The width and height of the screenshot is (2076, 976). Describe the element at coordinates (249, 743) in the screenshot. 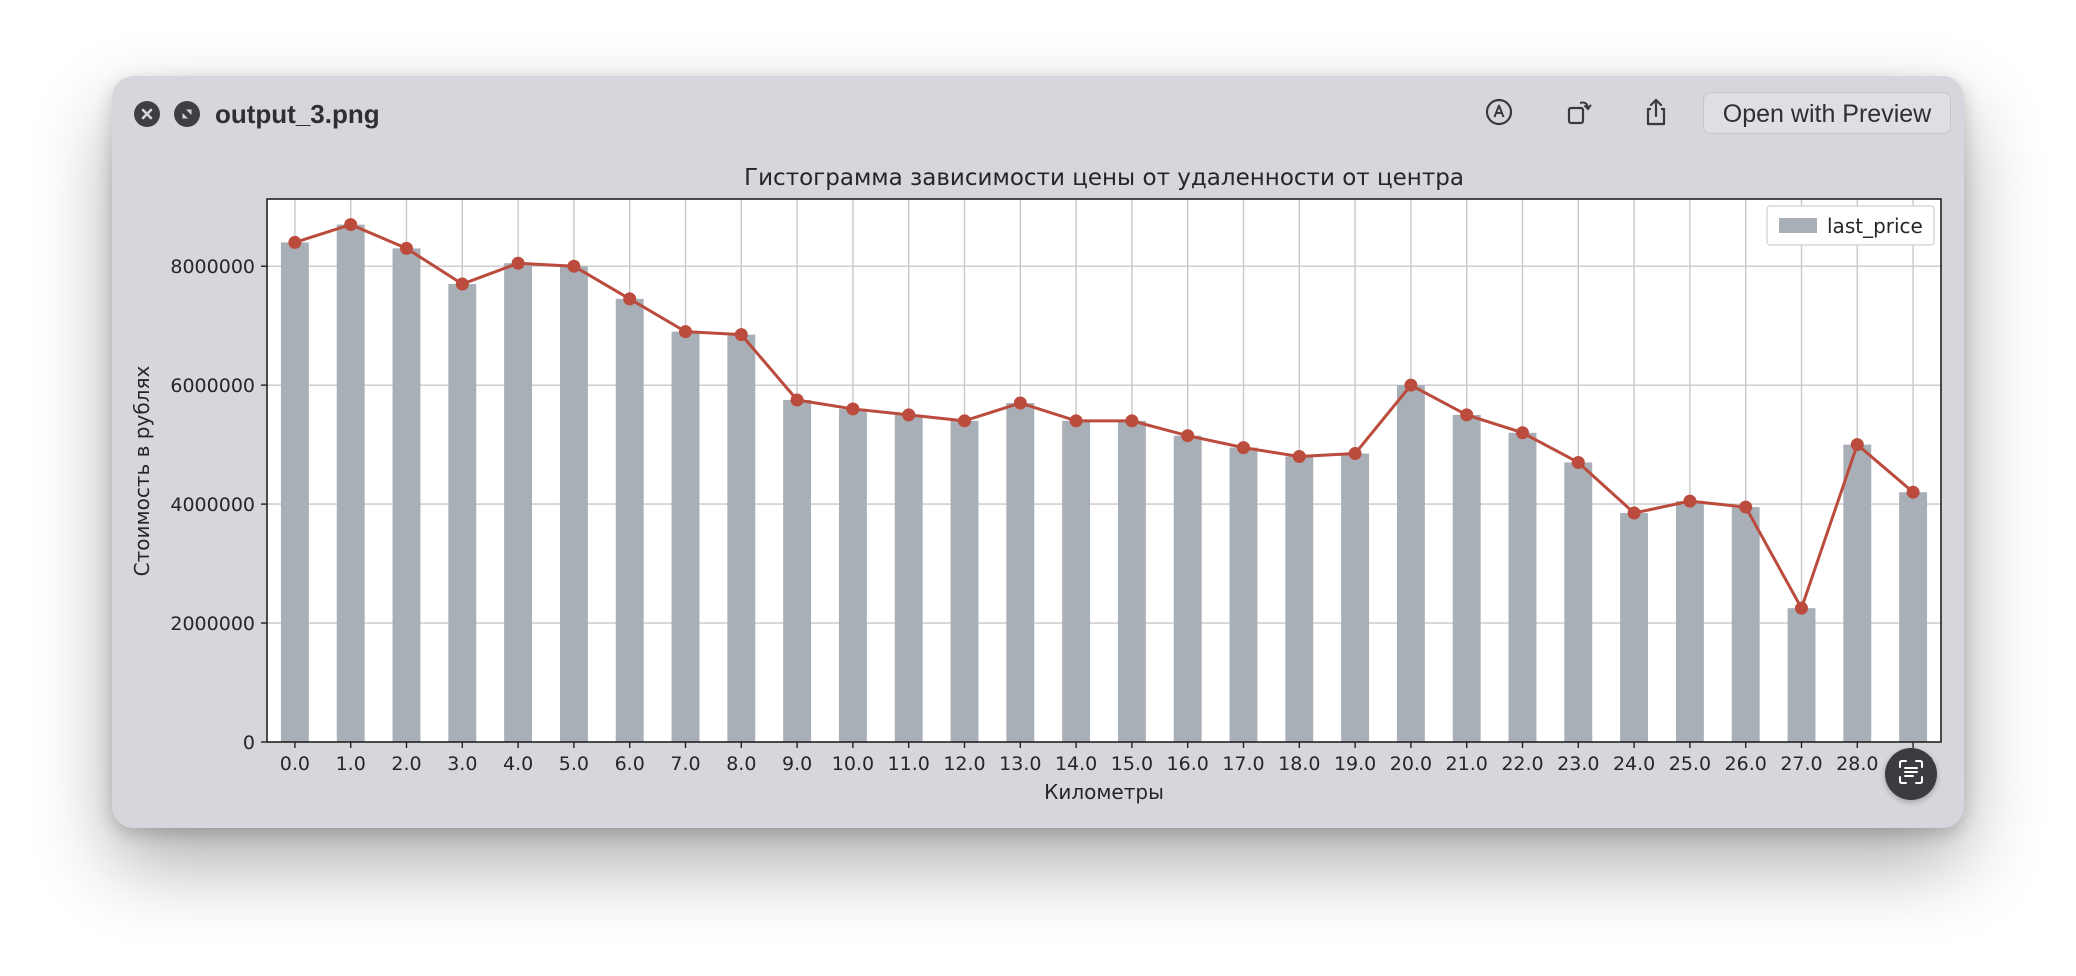

I see `y-tick-label: 0` at that location.